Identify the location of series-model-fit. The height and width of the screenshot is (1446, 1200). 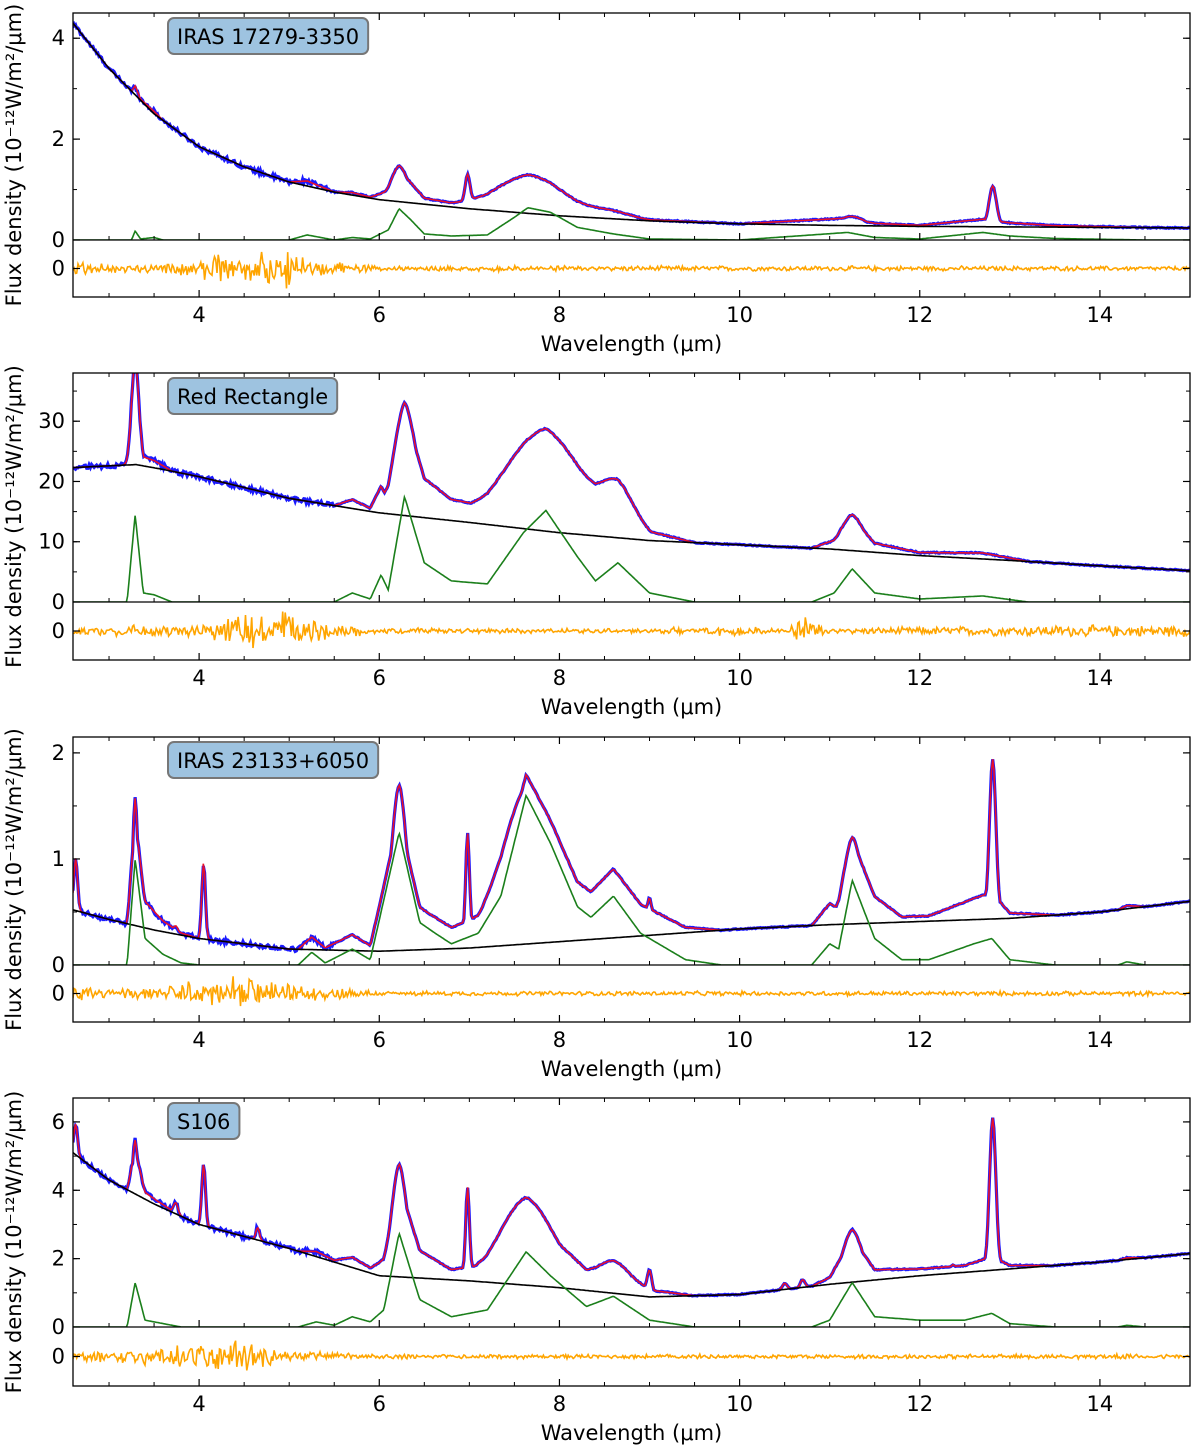
(631, 1207).